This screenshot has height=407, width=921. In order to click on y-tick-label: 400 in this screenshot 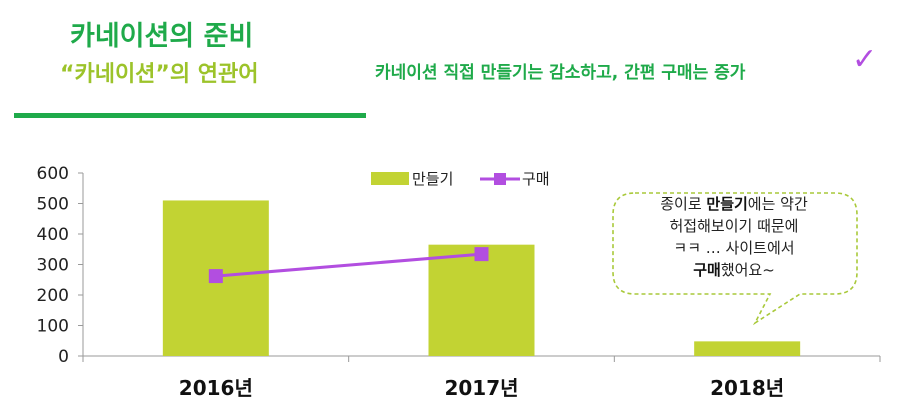, I will do `click(53, 235)`.